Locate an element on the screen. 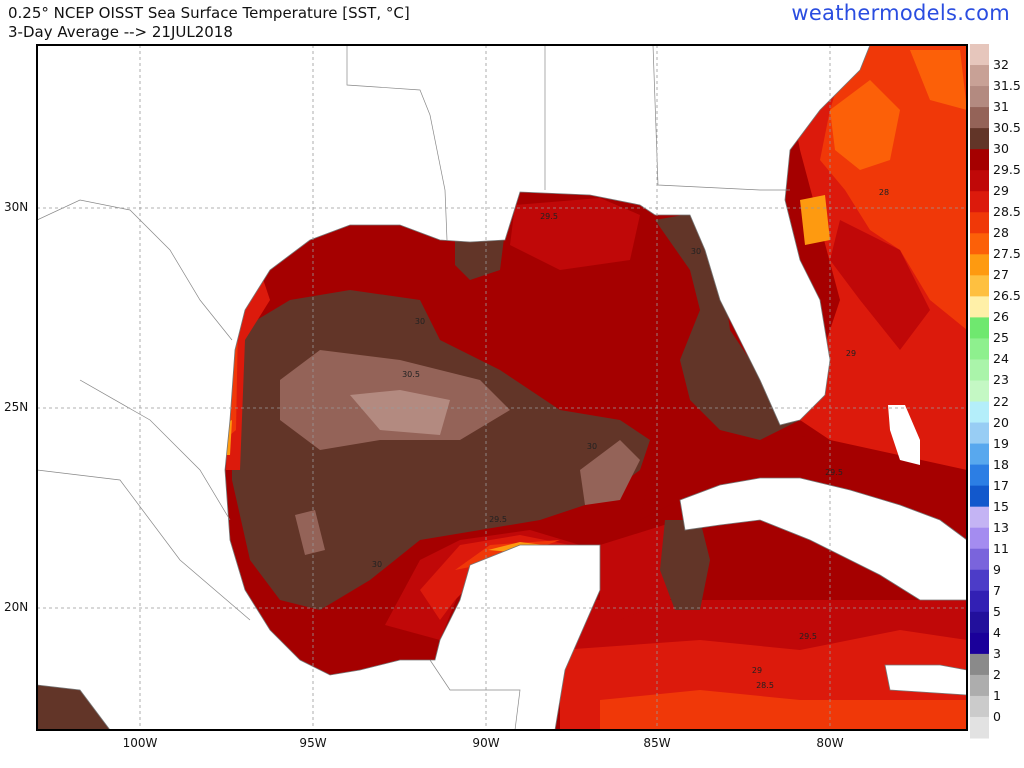 The height and width of the screenshot is (768, 1024). colorbar-label: 3 is located at coordinates (997, 653).